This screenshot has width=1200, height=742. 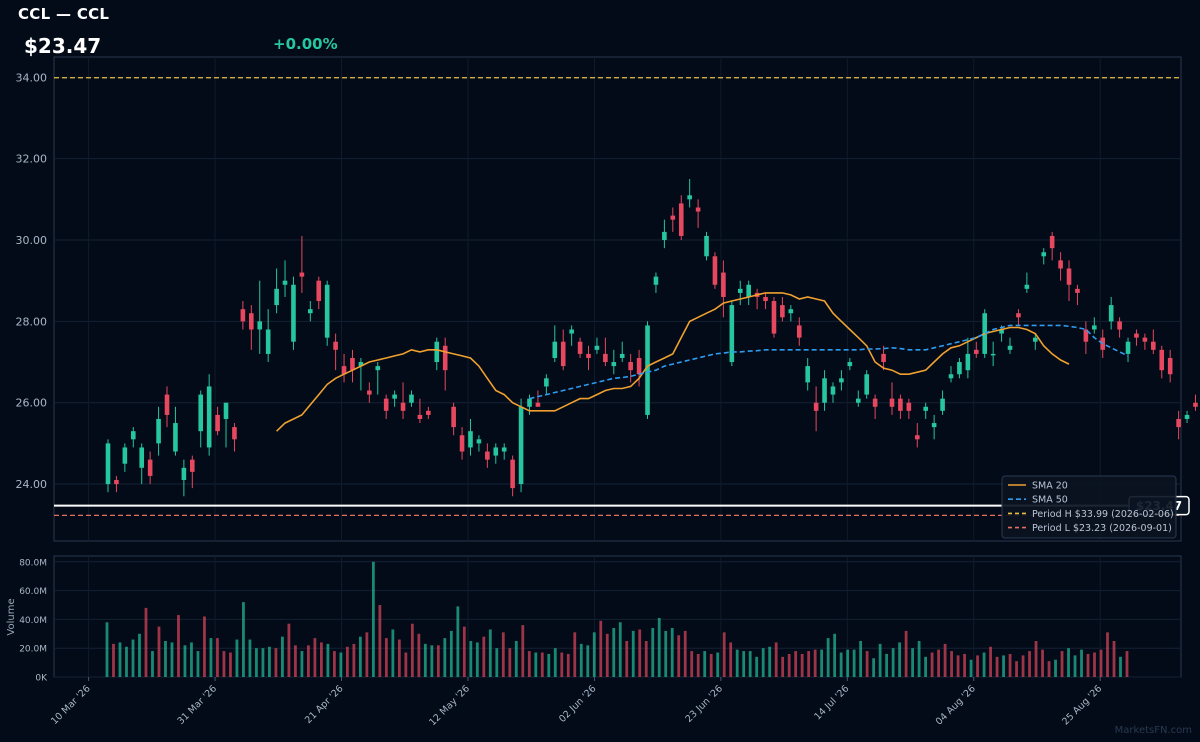 What do you see at coordinates (956, 705) in the screenshot?
I see `x-tick-label: 04 Aug '26` at bounding box center [956, 705].